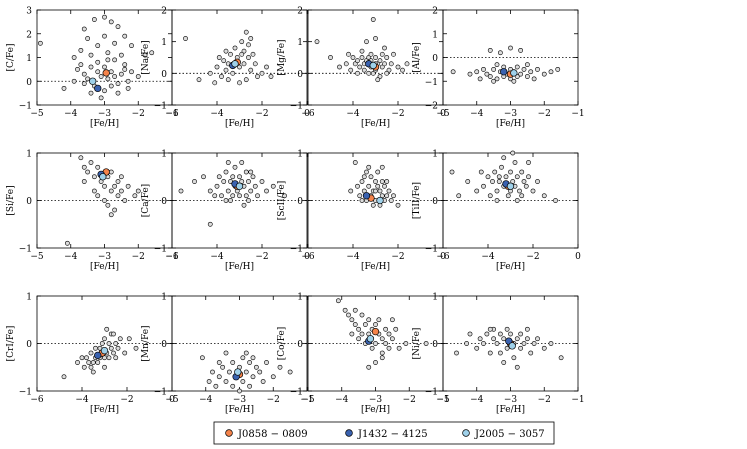 This screenshot has height=449, width=747. What do you see at coordinates (363, 354) in the screenshot?
I see `panel-10: −5 −4 −3 −2 −1−101[Fe/H][Co/Fe]` at bounding box center [363, 354].